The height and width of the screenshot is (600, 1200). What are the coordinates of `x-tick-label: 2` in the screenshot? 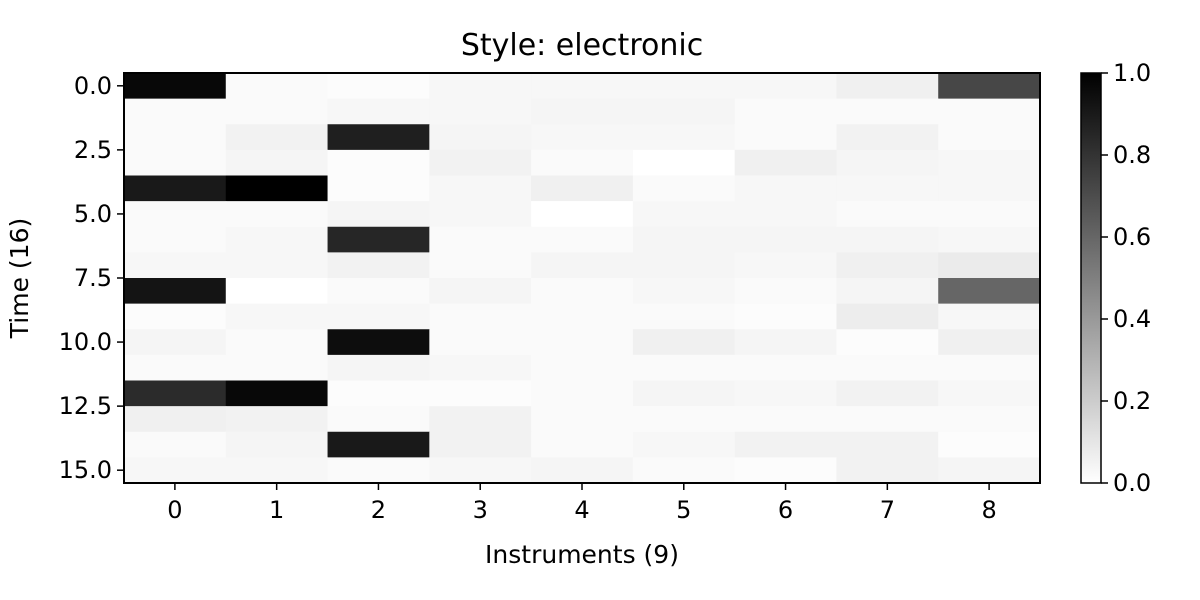 It's located at (378, 510).